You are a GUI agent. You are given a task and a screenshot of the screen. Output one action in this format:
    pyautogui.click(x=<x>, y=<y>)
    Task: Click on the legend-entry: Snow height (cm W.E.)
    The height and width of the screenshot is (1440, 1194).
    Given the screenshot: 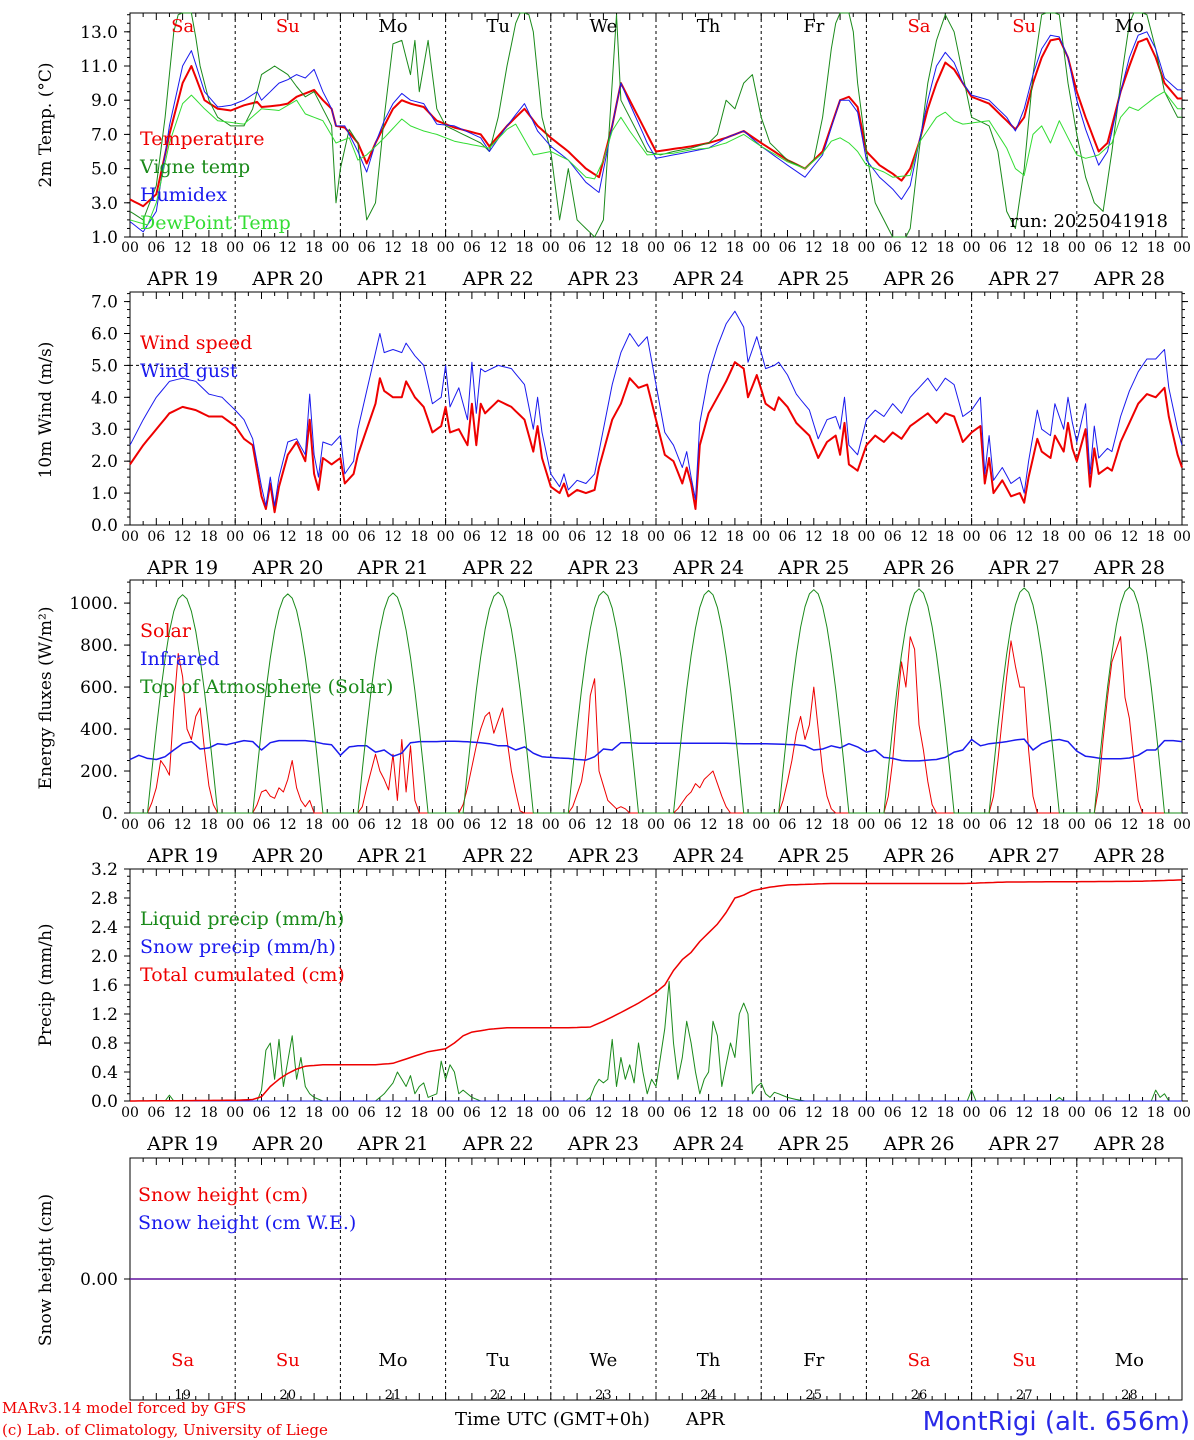 What is the action you would take?
    pyautogui.click(x=247, y=1223)
    